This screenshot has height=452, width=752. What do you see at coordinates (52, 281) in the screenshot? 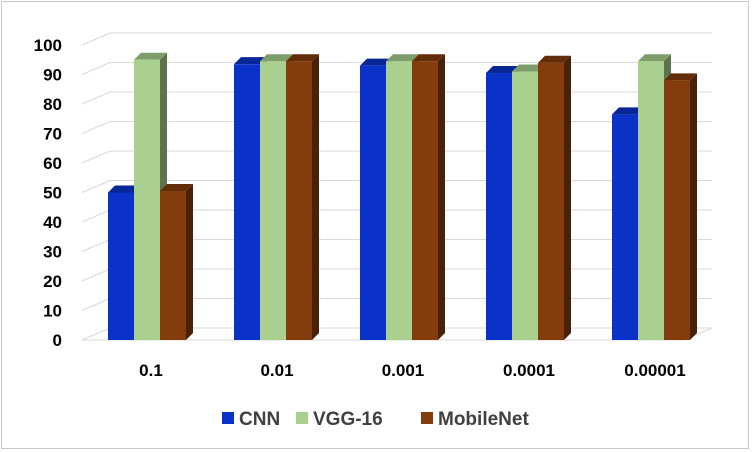
I see `y-tick-label: 20` at bounding box center [52, 281].